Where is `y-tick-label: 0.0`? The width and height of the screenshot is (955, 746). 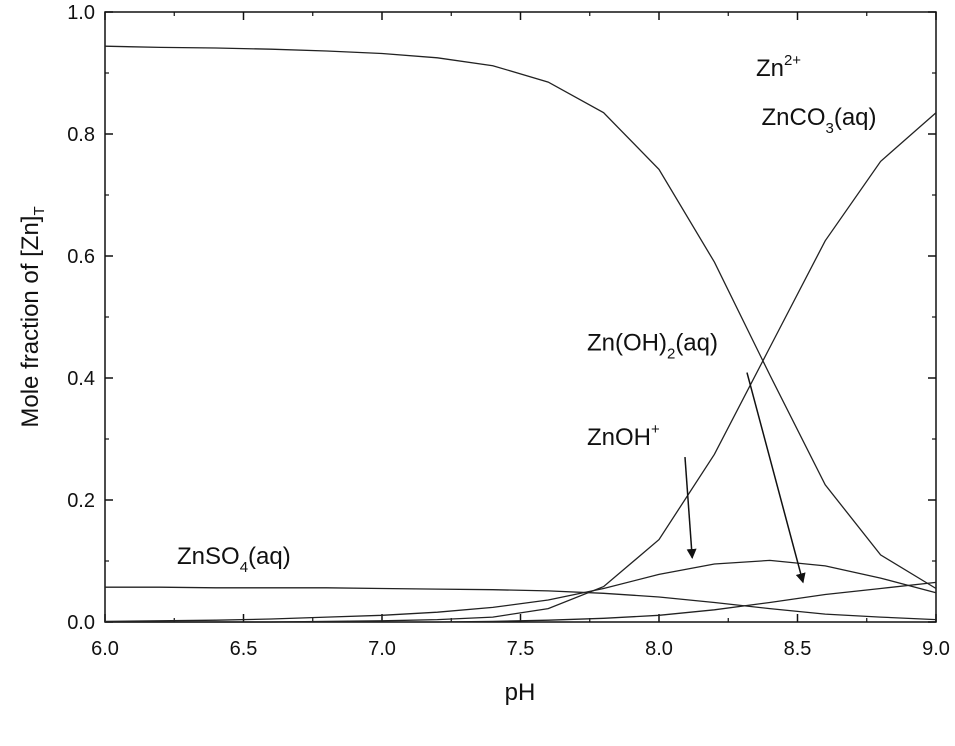 y-tick-label: 0.0 is located at coordinates (81, 623).